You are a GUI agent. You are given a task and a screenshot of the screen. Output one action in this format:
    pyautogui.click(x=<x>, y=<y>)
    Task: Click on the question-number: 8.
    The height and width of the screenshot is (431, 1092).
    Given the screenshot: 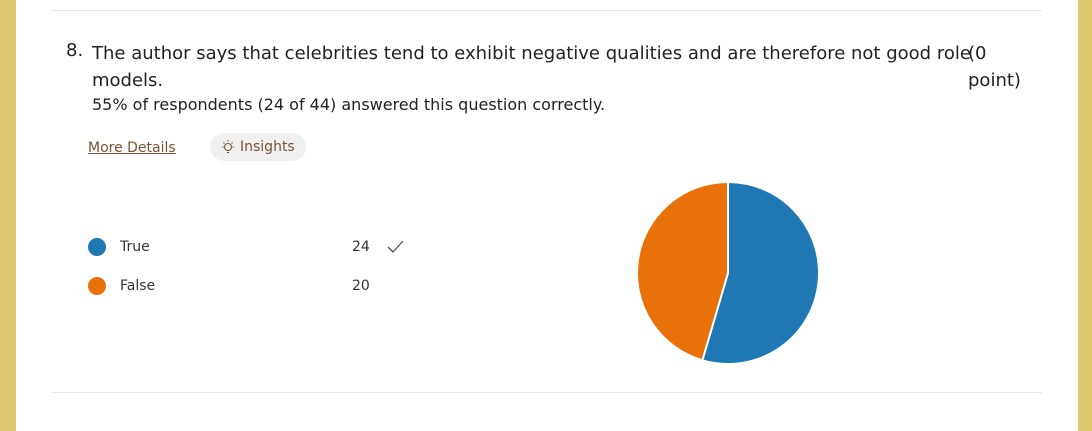 What is the action you would take?
    pyautogui.click(x=75, y=50)
    